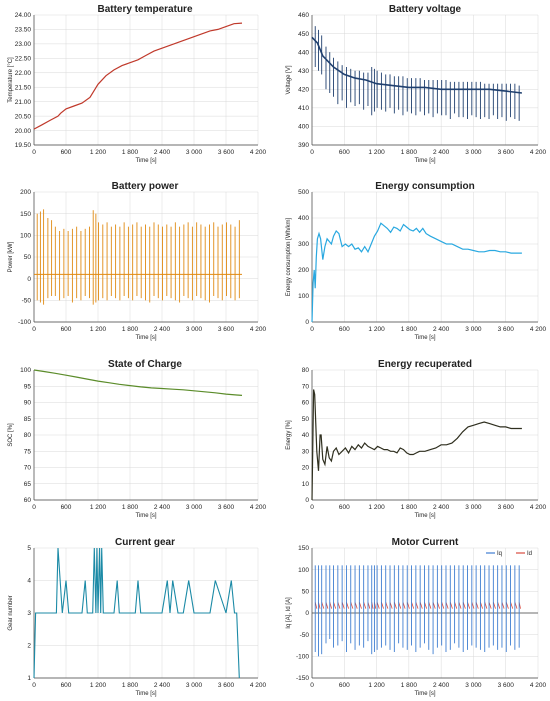 This screenshot has width=550, height=701. Describe the element at coordinates (509, 554) in the screenshot. I see `legend: Iq Id` at that location.